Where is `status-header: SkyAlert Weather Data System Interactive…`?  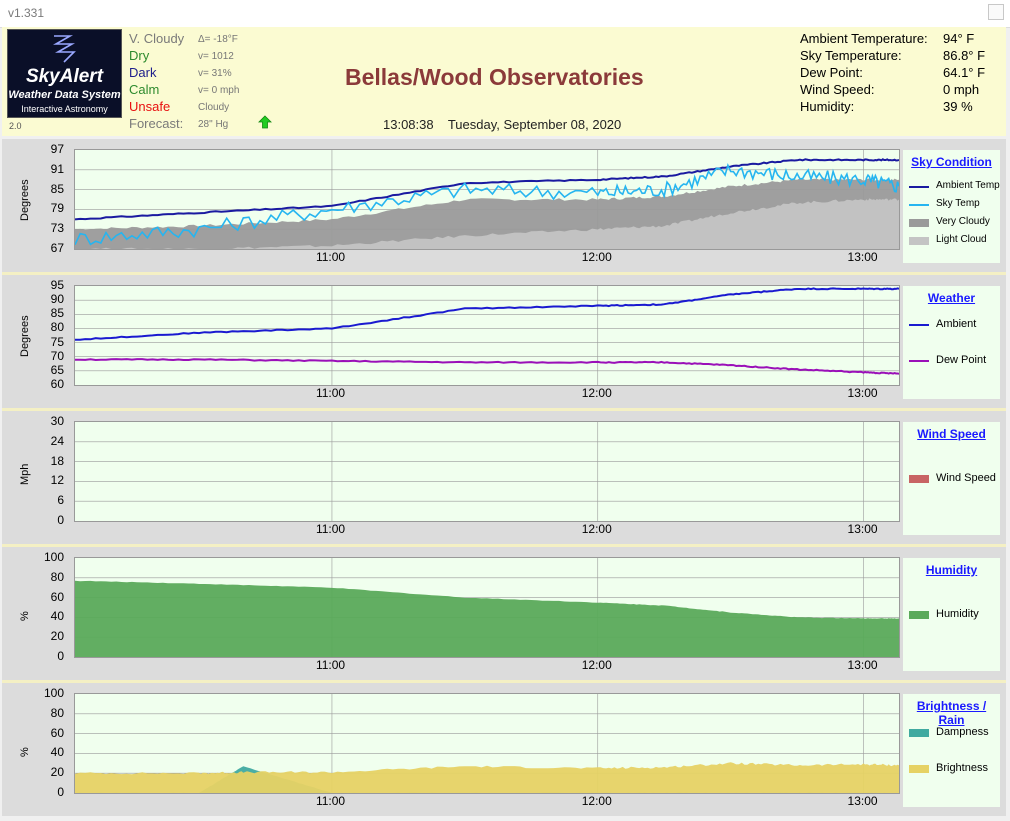
status-header: SkyAlert Weather Data System Interactive… is located at coordinates (504, 81).